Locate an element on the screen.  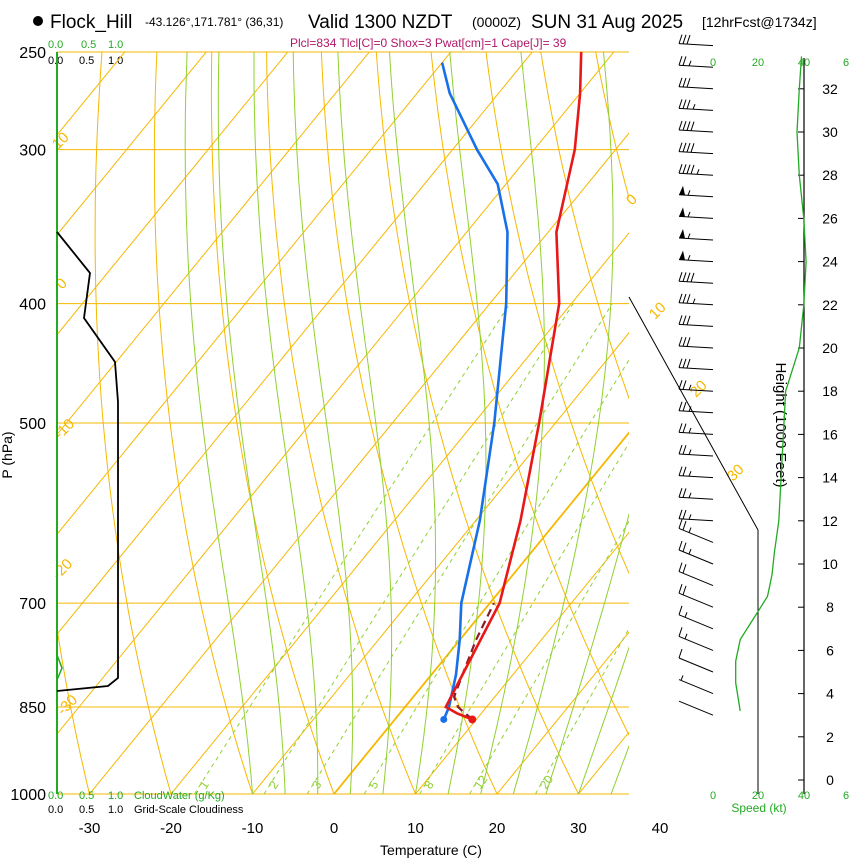
bottom-green-tick-2: 1.0 is located at coordinates (115, 796).